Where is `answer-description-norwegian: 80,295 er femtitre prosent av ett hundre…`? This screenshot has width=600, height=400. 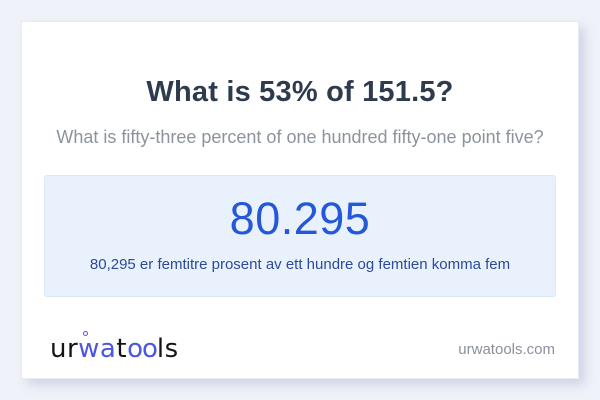 answer-description-norwegian: 80,295 er femtitre prosent av ett hundre… is located at coordinates (300, 264).